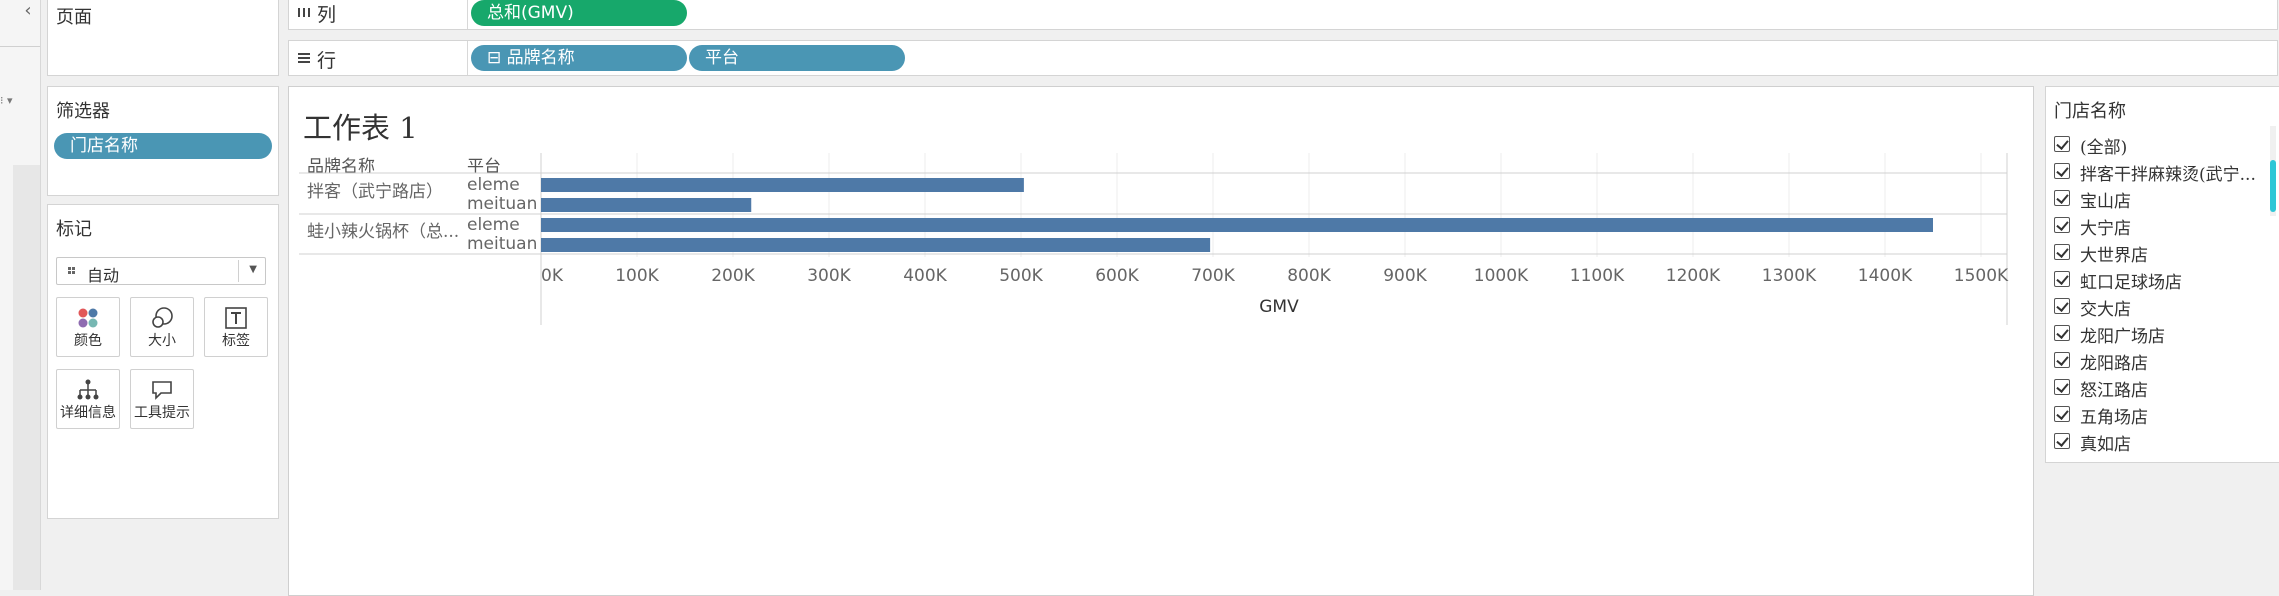  I want to click on marks-color-label: 颜色, so click(88, 341).